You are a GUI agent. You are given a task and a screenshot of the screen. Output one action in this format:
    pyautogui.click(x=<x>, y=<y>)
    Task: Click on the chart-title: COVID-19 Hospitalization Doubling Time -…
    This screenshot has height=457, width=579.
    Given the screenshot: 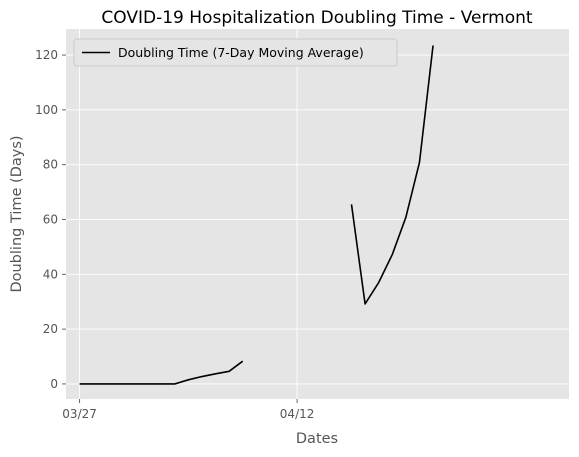 What is the action you would take?
    pyautogui.click(x=316, y=18)
    